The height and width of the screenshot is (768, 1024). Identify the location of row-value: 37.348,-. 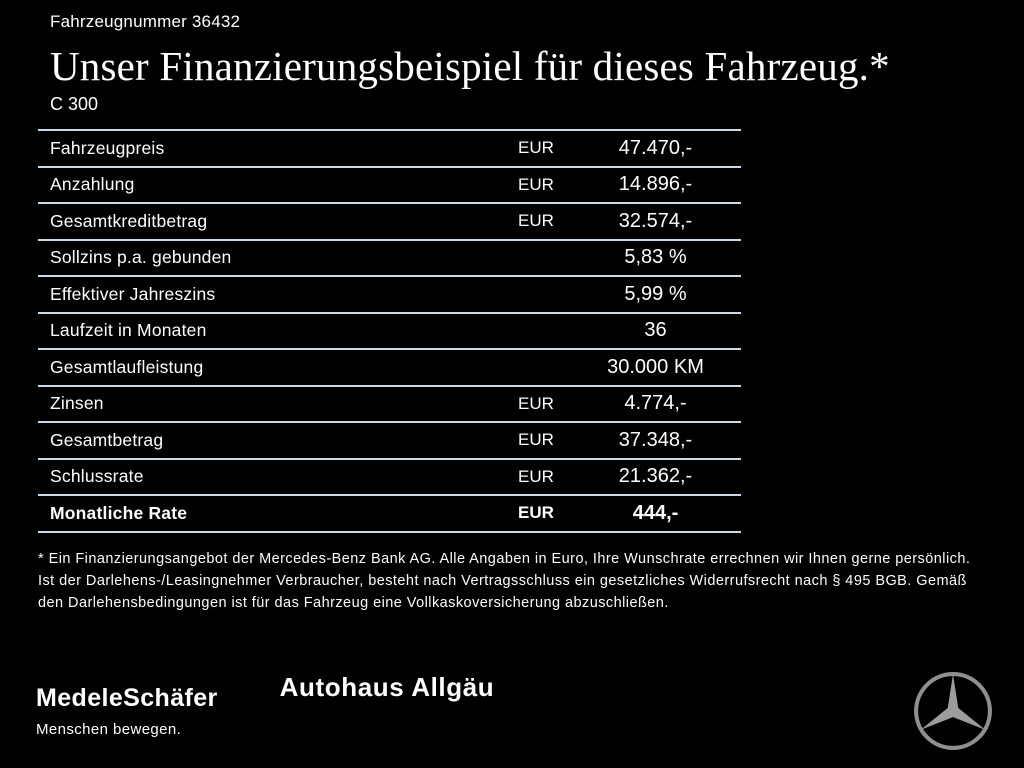
(655, 439).